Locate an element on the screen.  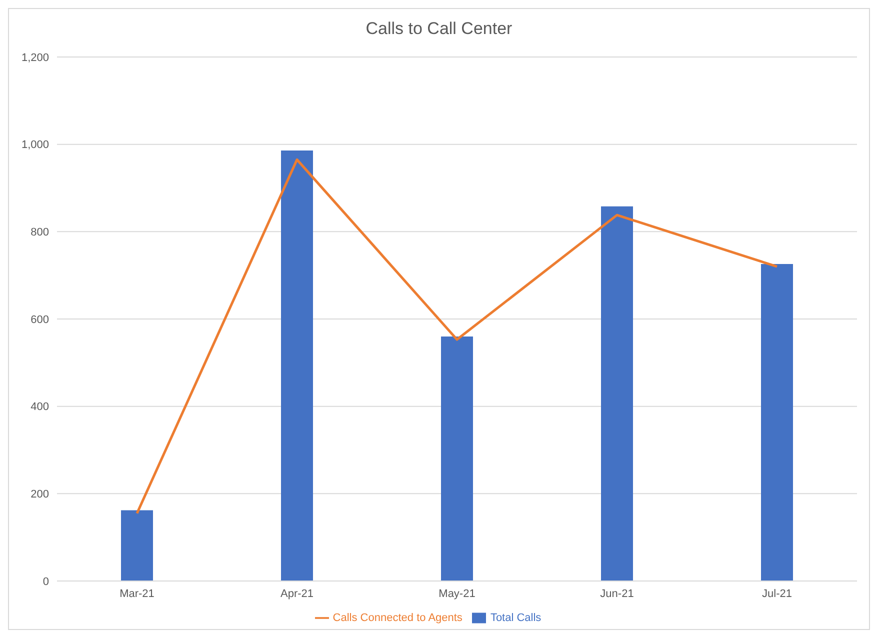
x-tick-label: Apr-21 is located at coordinates (297, 594).